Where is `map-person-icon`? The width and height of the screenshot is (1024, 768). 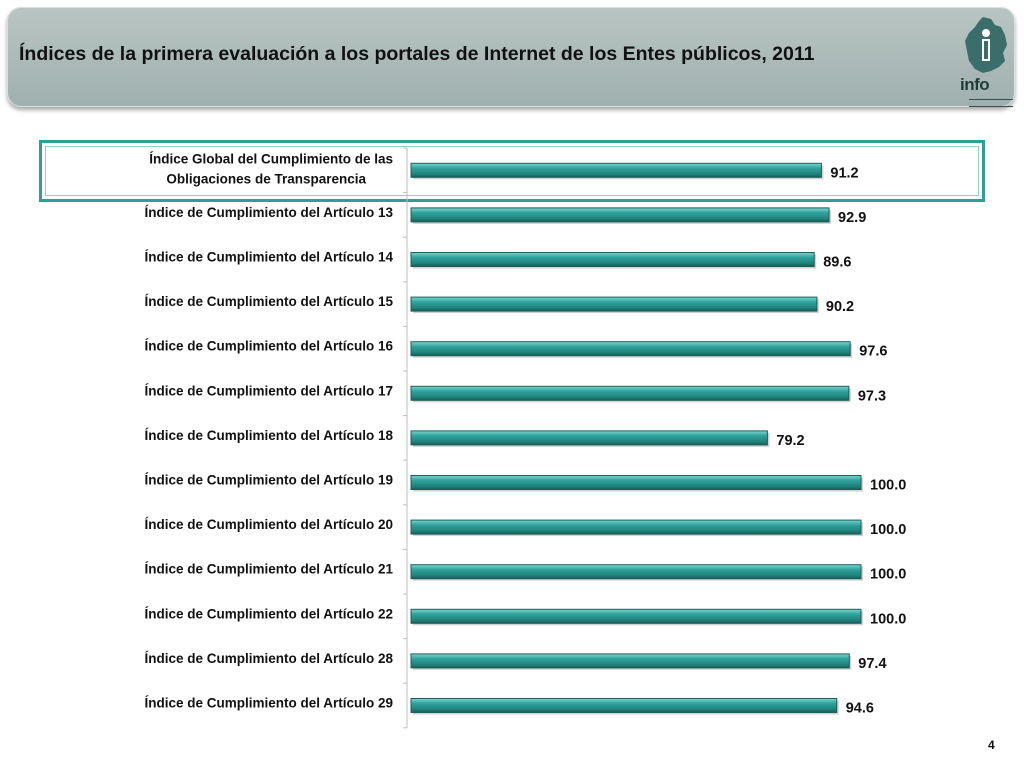
map-person-icon is located at coordinates (986, 45).